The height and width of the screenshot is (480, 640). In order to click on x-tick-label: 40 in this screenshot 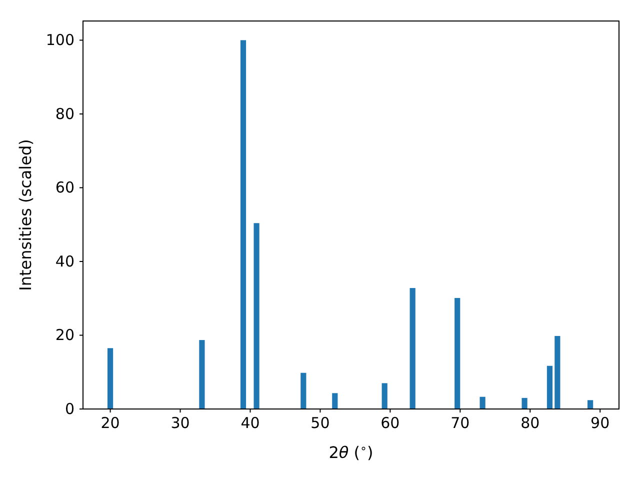, I will do `click(250, 423)`.